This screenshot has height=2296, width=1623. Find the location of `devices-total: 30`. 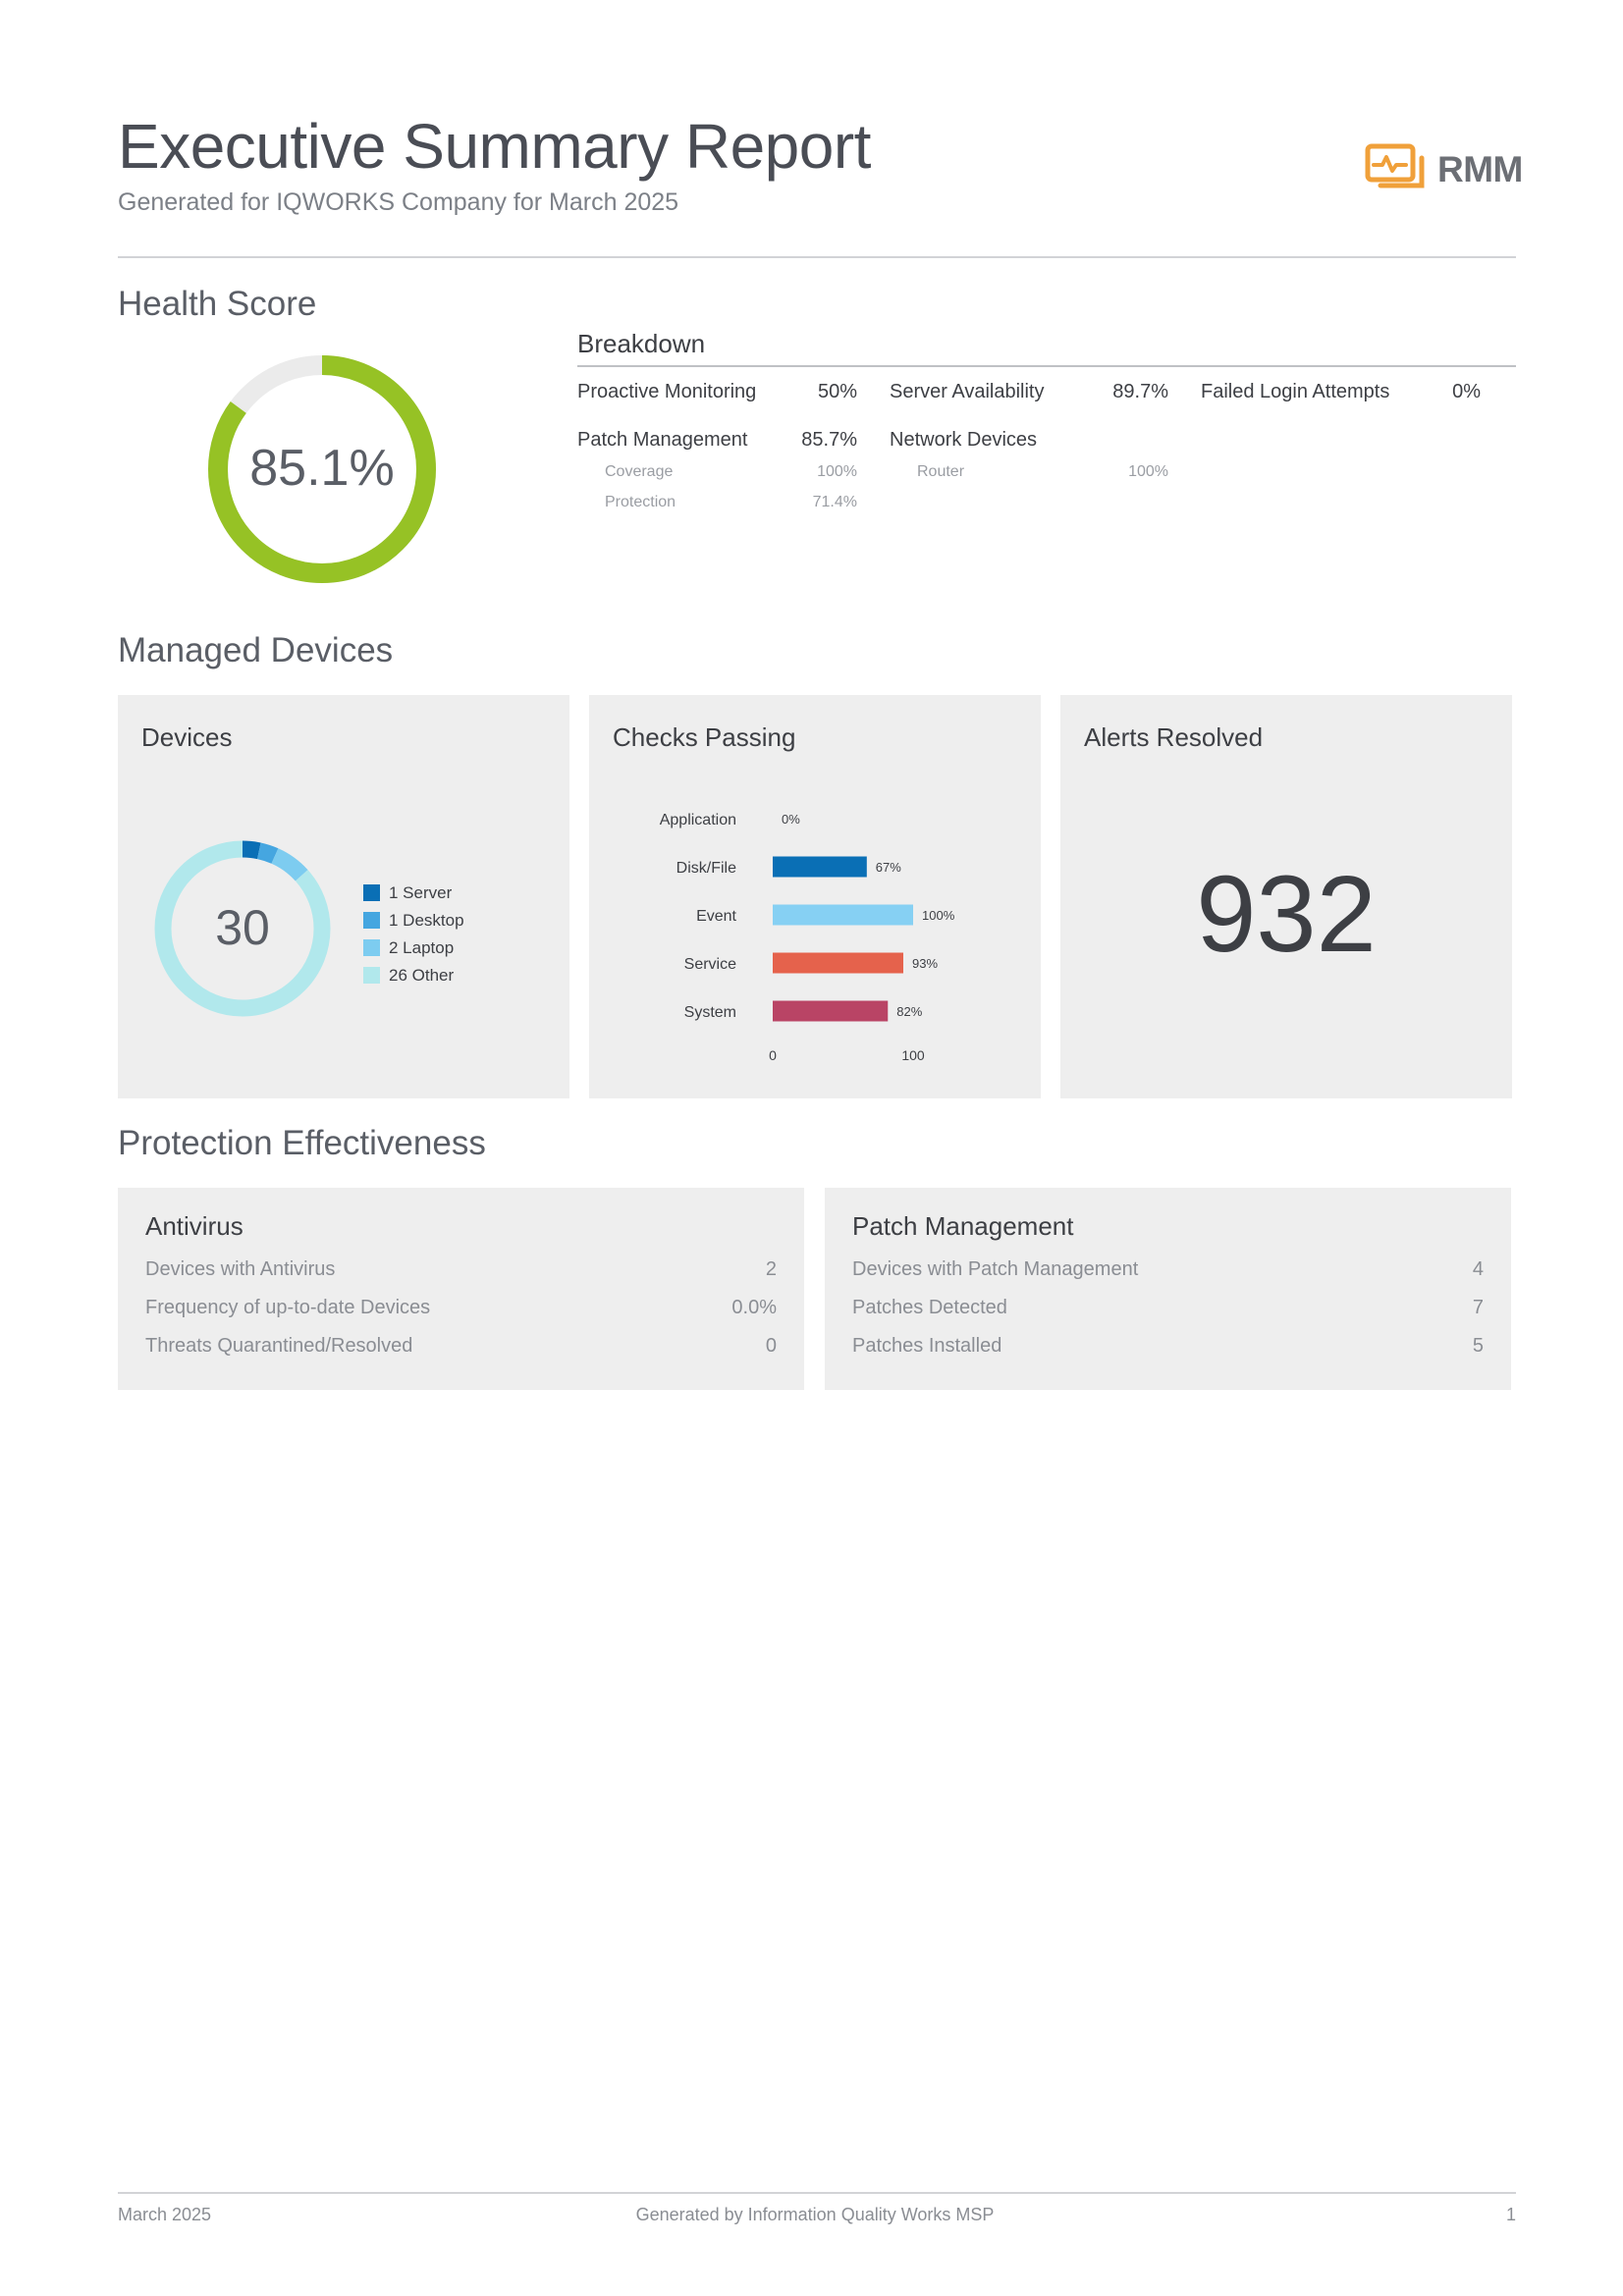

devices-total: 30 is located at coordinates (242, 927).